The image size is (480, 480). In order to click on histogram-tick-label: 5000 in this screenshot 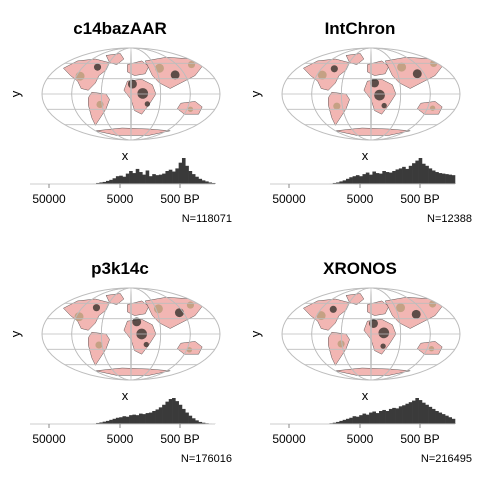, I will do `click(120, 439)`.